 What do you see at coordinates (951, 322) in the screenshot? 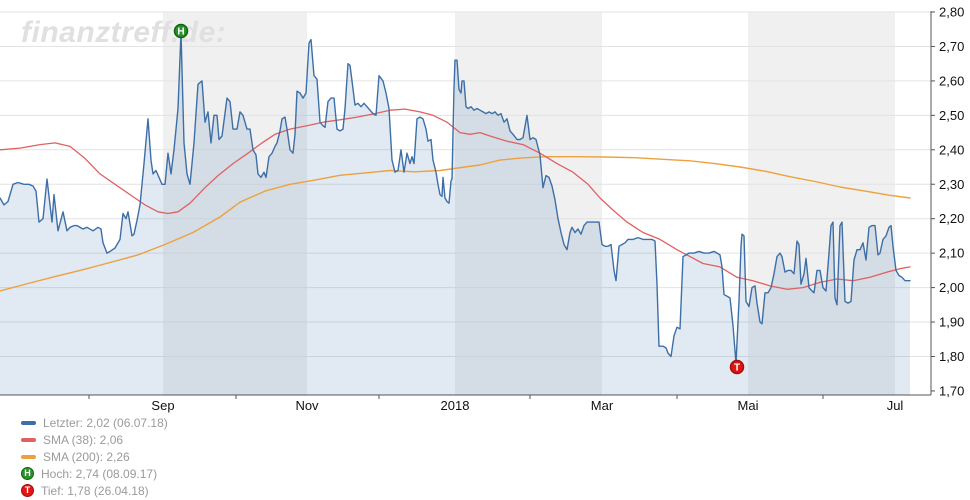
I see `y-axis-label: 1,90` at bounding box center [951, 322].